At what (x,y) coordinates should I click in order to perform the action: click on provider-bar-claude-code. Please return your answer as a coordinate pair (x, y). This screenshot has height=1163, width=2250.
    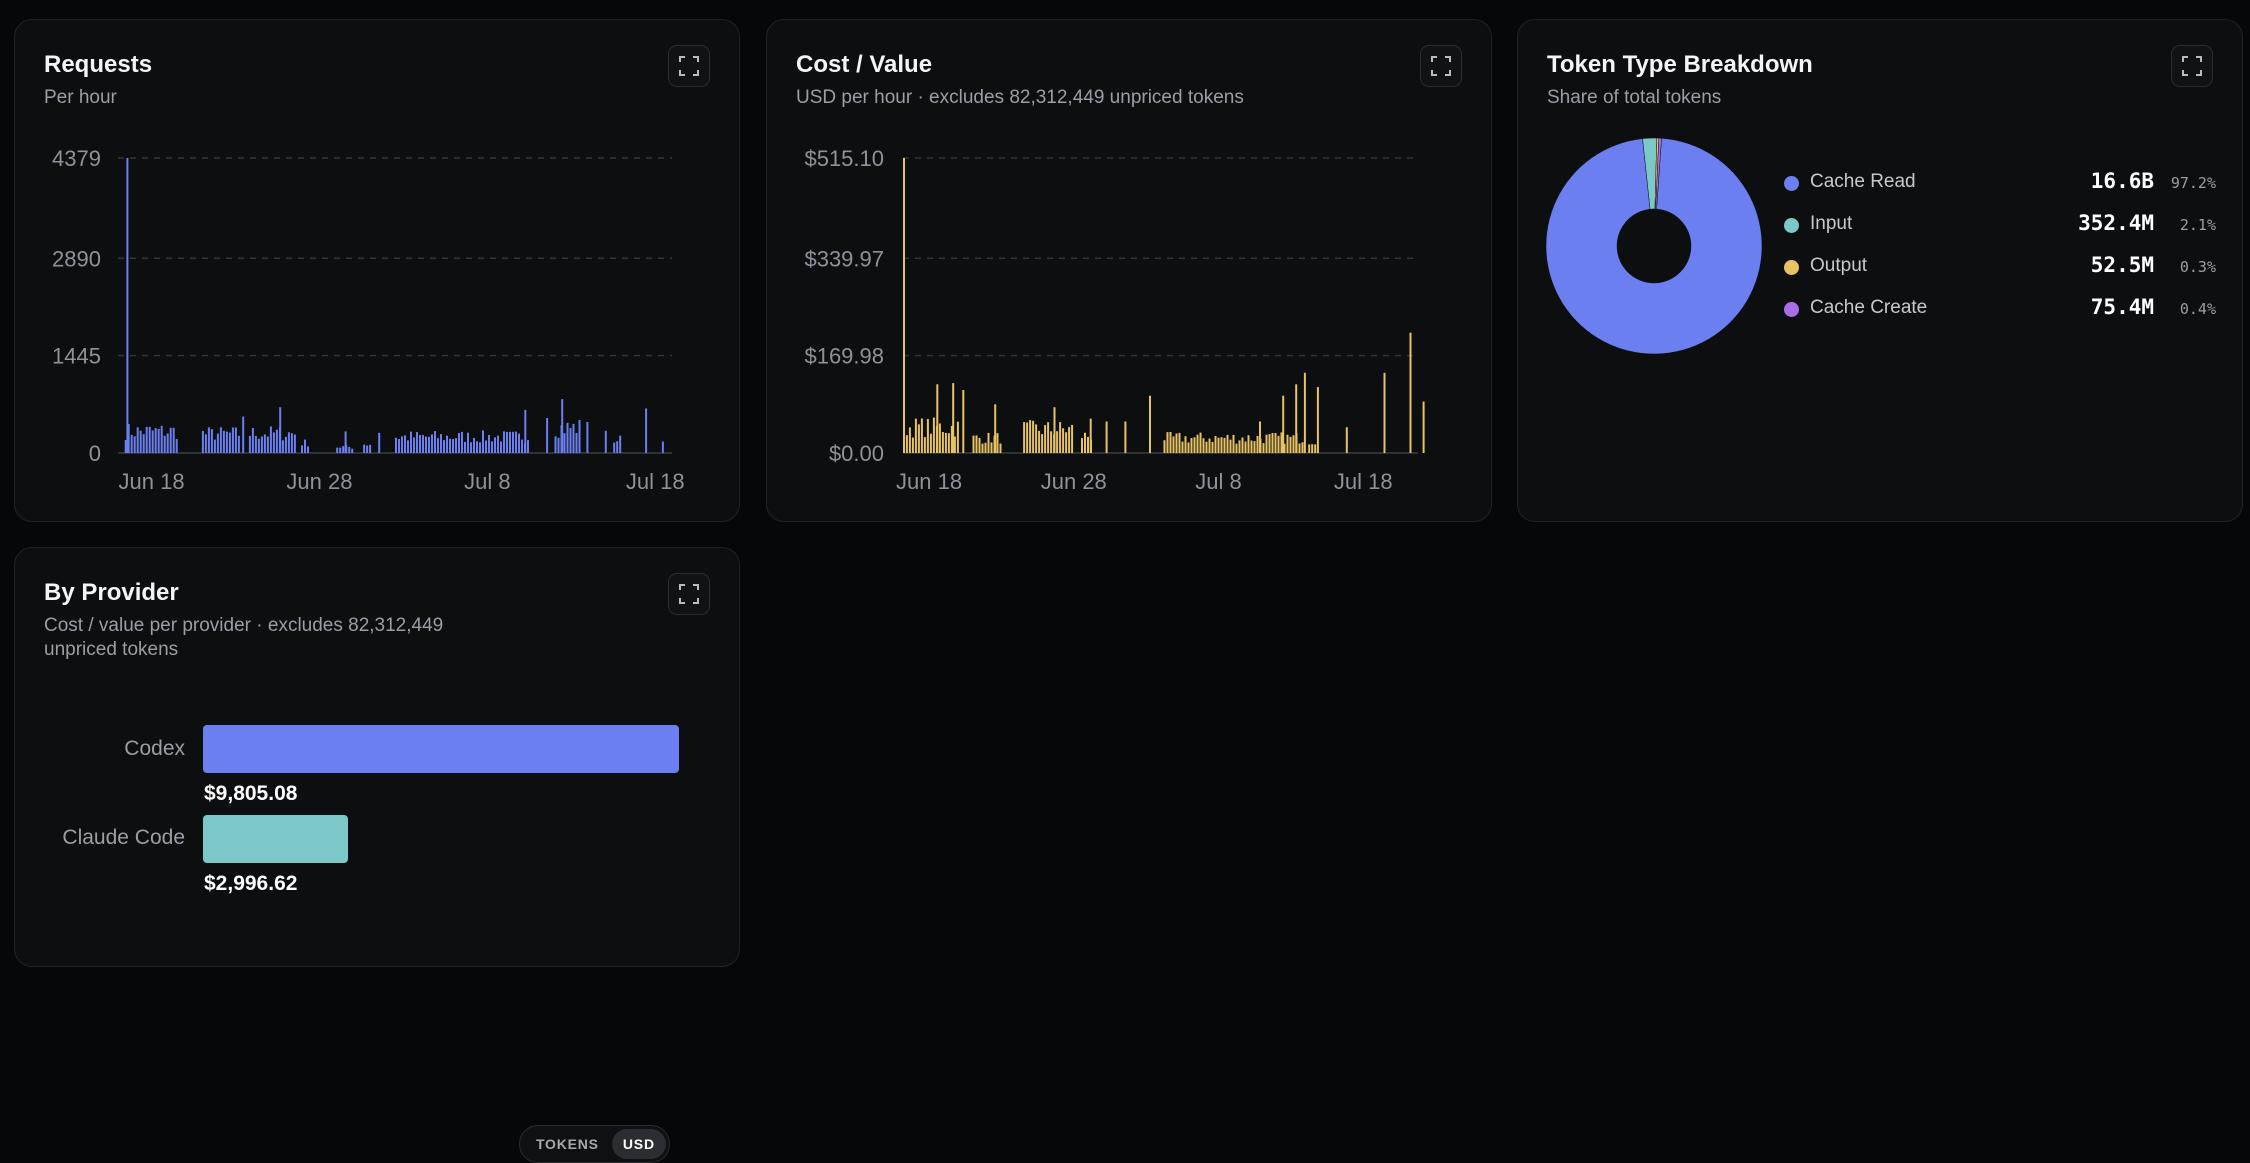
    Looking at the image, I should click on (276, 839).